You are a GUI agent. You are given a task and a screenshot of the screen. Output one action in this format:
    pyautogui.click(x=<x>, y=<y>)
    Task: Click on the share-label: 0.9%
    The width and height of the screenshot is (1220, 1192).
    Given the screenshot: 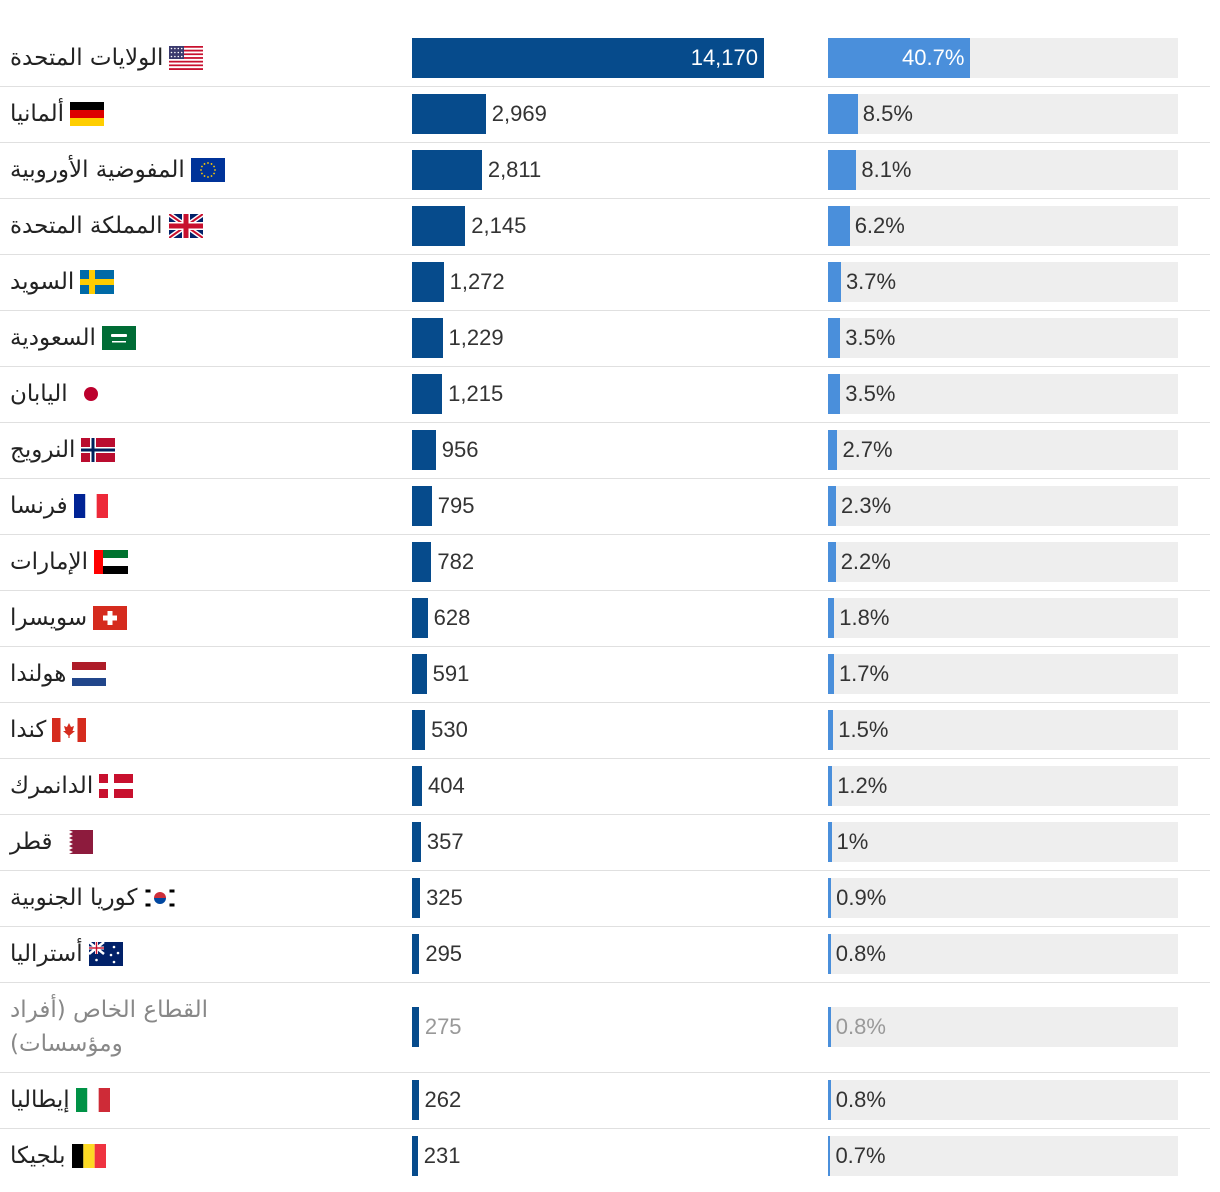 What is the action you would take?
    pyautogui.click(x=861, y=897)
    